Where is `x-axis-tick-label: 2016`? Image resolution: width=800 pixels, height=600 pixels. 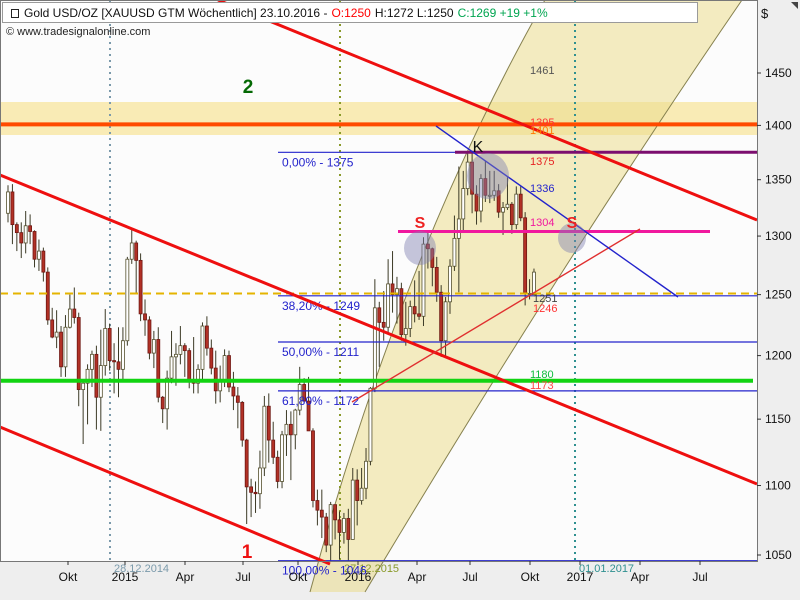
x-axis-tick-label: 2016 is located at coordinates (358, 577).